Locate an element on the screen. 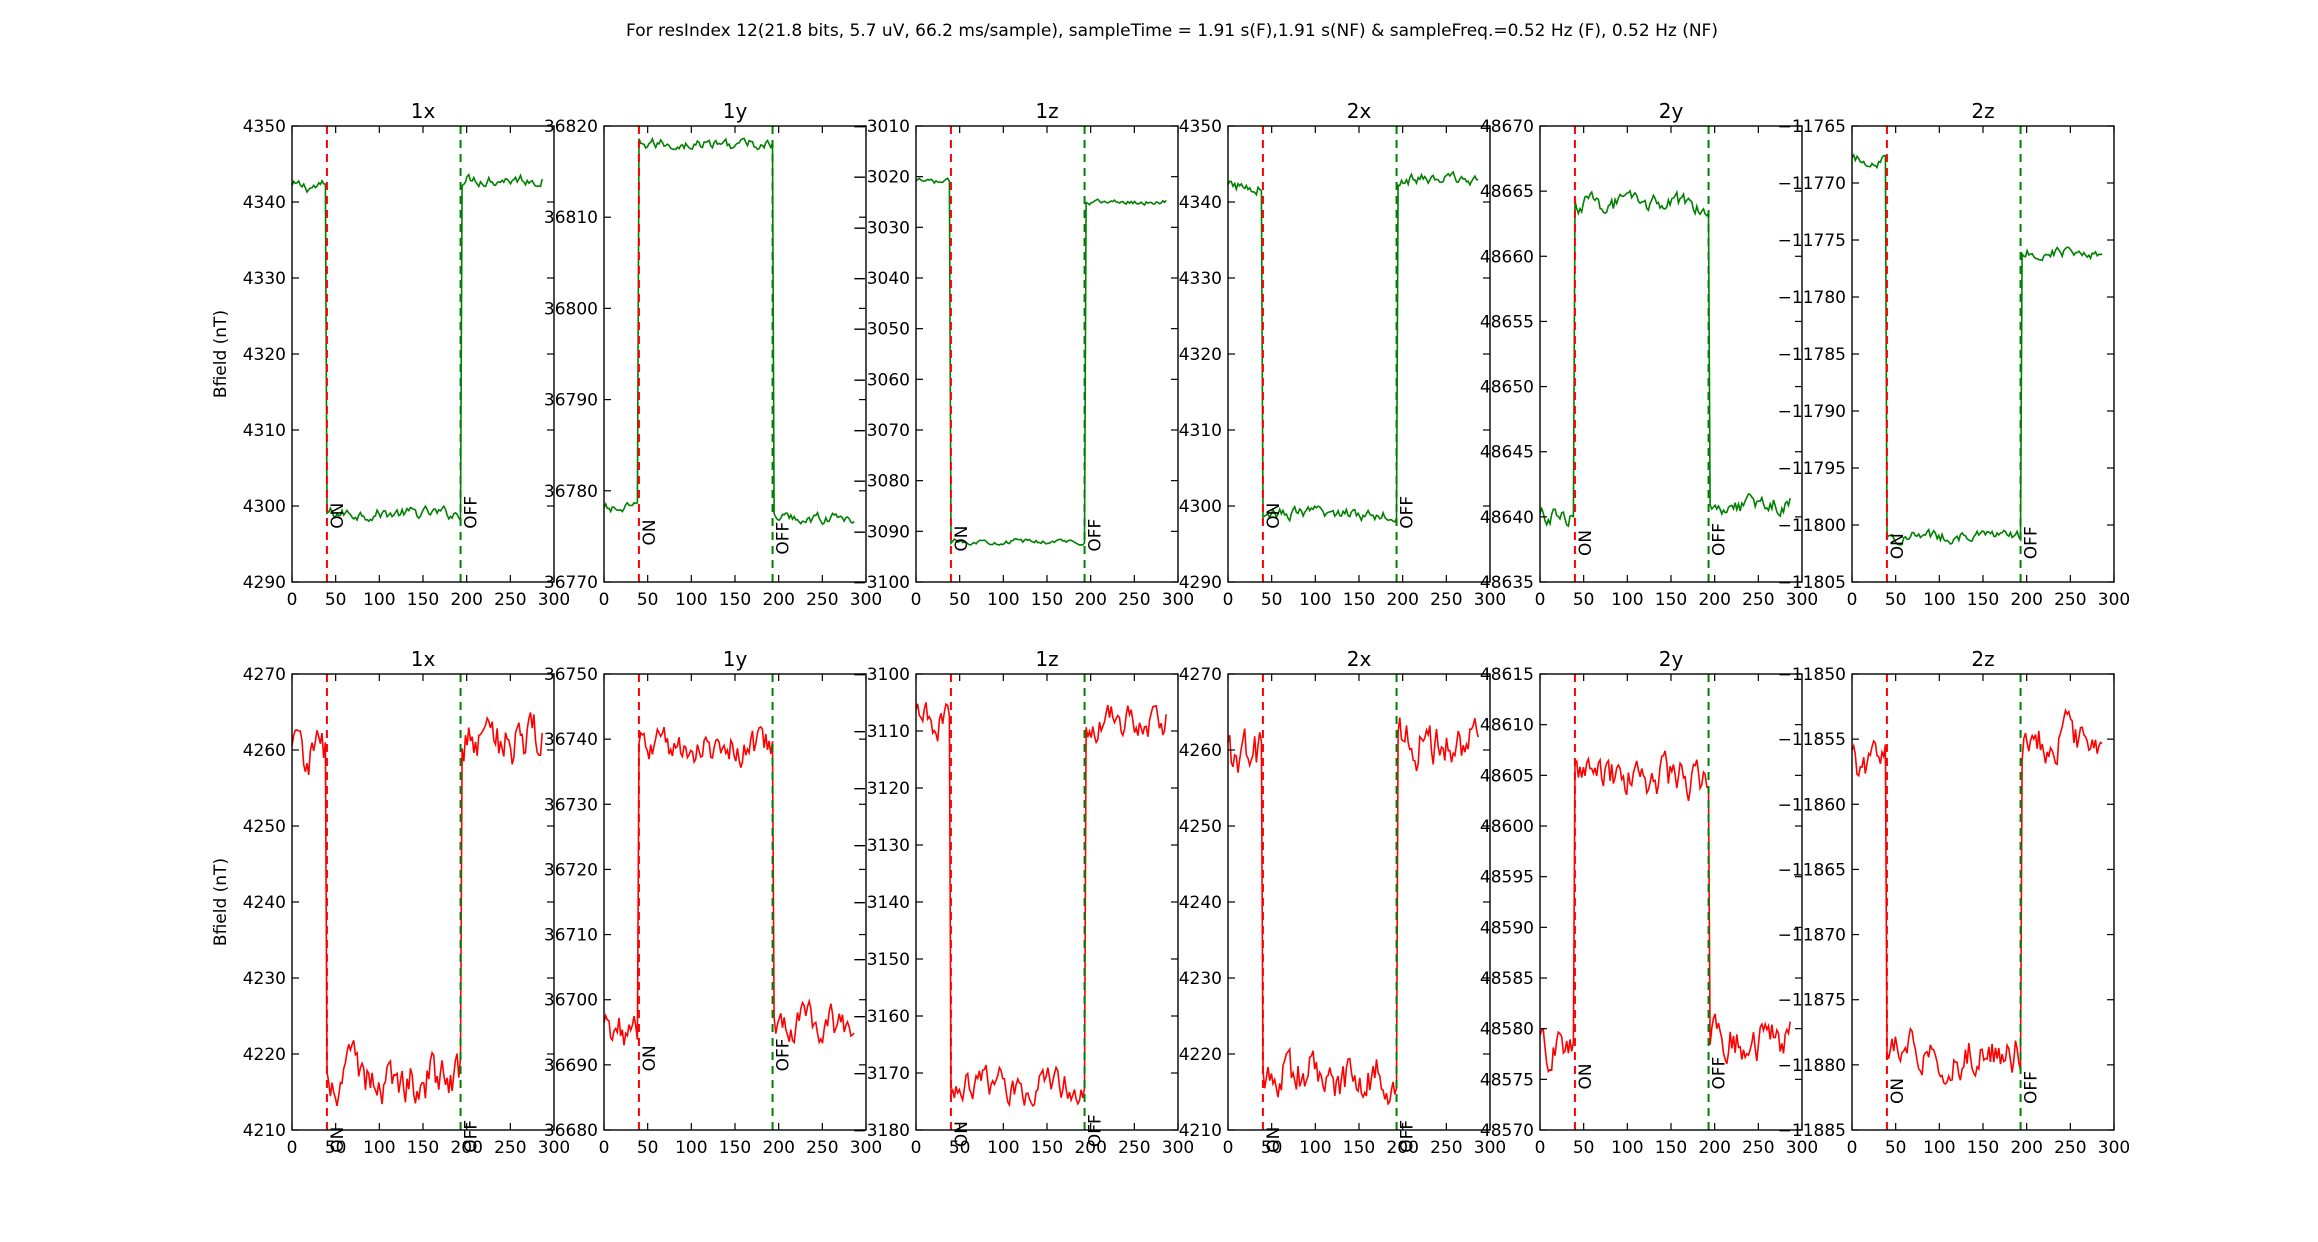 The width and height of the screenshot is (2318, 1242). y-tick-label: 48670 is located at coordinates (1507, 127).